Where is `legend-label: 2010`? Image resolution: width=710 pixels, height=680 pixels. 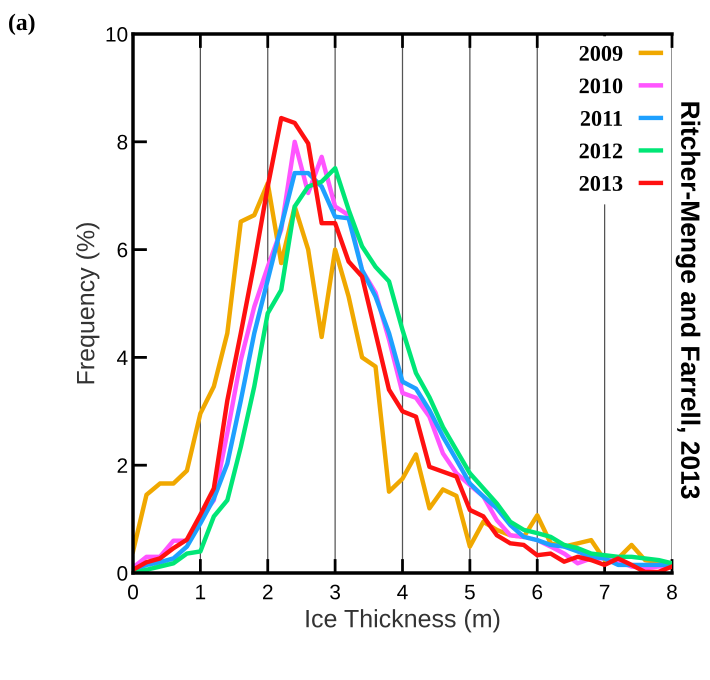
legend-label: 2010 is located at coordinates (601, 86).